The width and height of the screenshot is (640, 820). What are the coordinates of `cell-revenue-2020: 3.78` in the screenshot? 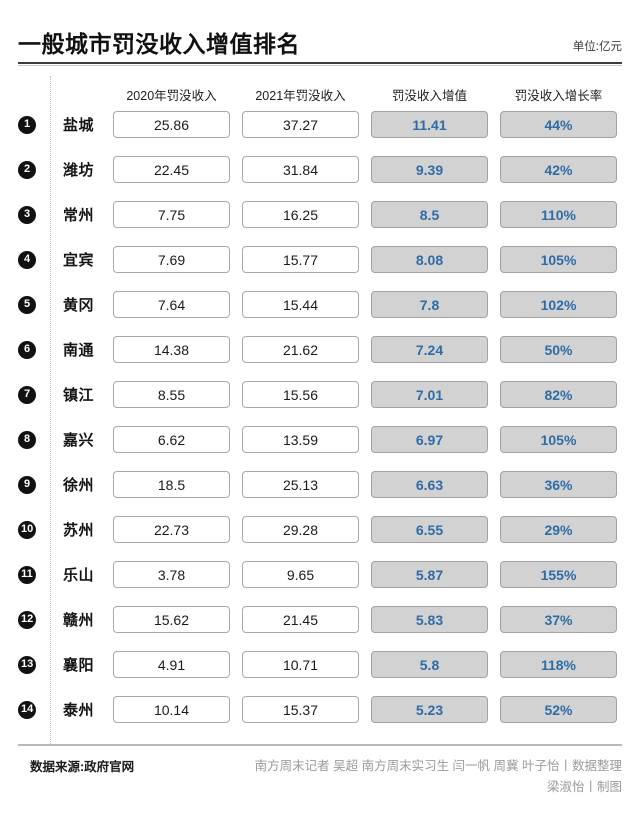 It's located at (171, 574).